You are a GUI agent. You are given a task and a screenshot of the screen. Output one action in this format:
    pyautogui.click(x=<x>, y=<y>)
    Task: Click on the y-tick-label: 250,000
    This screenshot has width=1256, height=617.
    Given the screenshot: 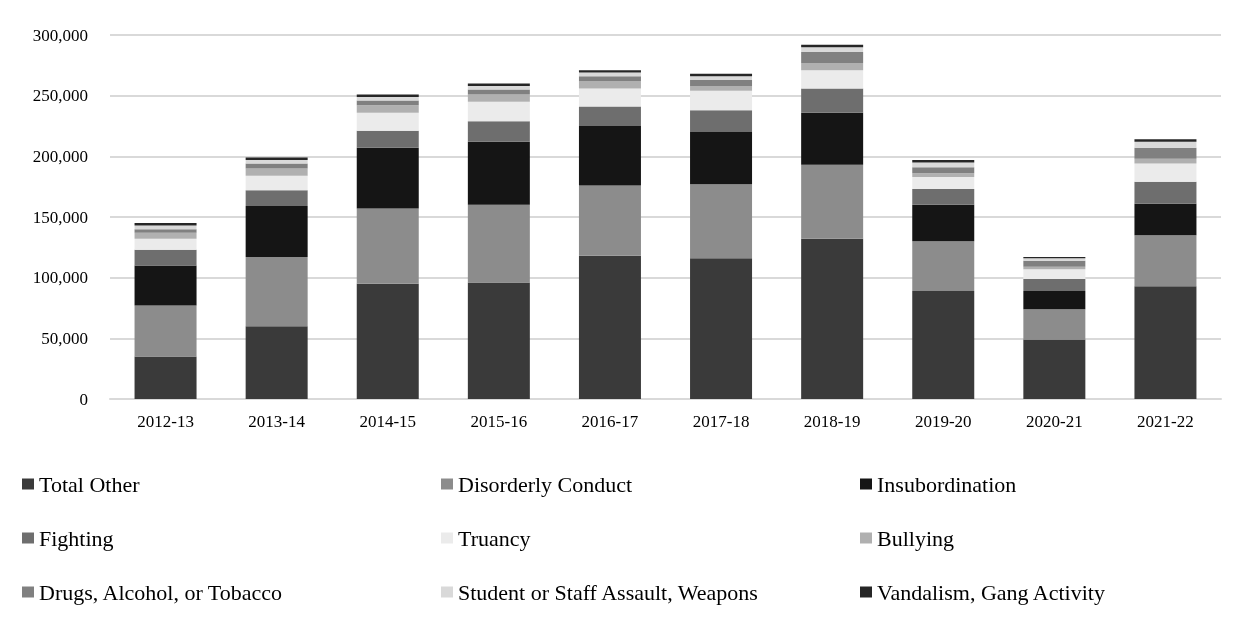 What is the action you would take?
    pyautogui.click(x=60, y=96)
    